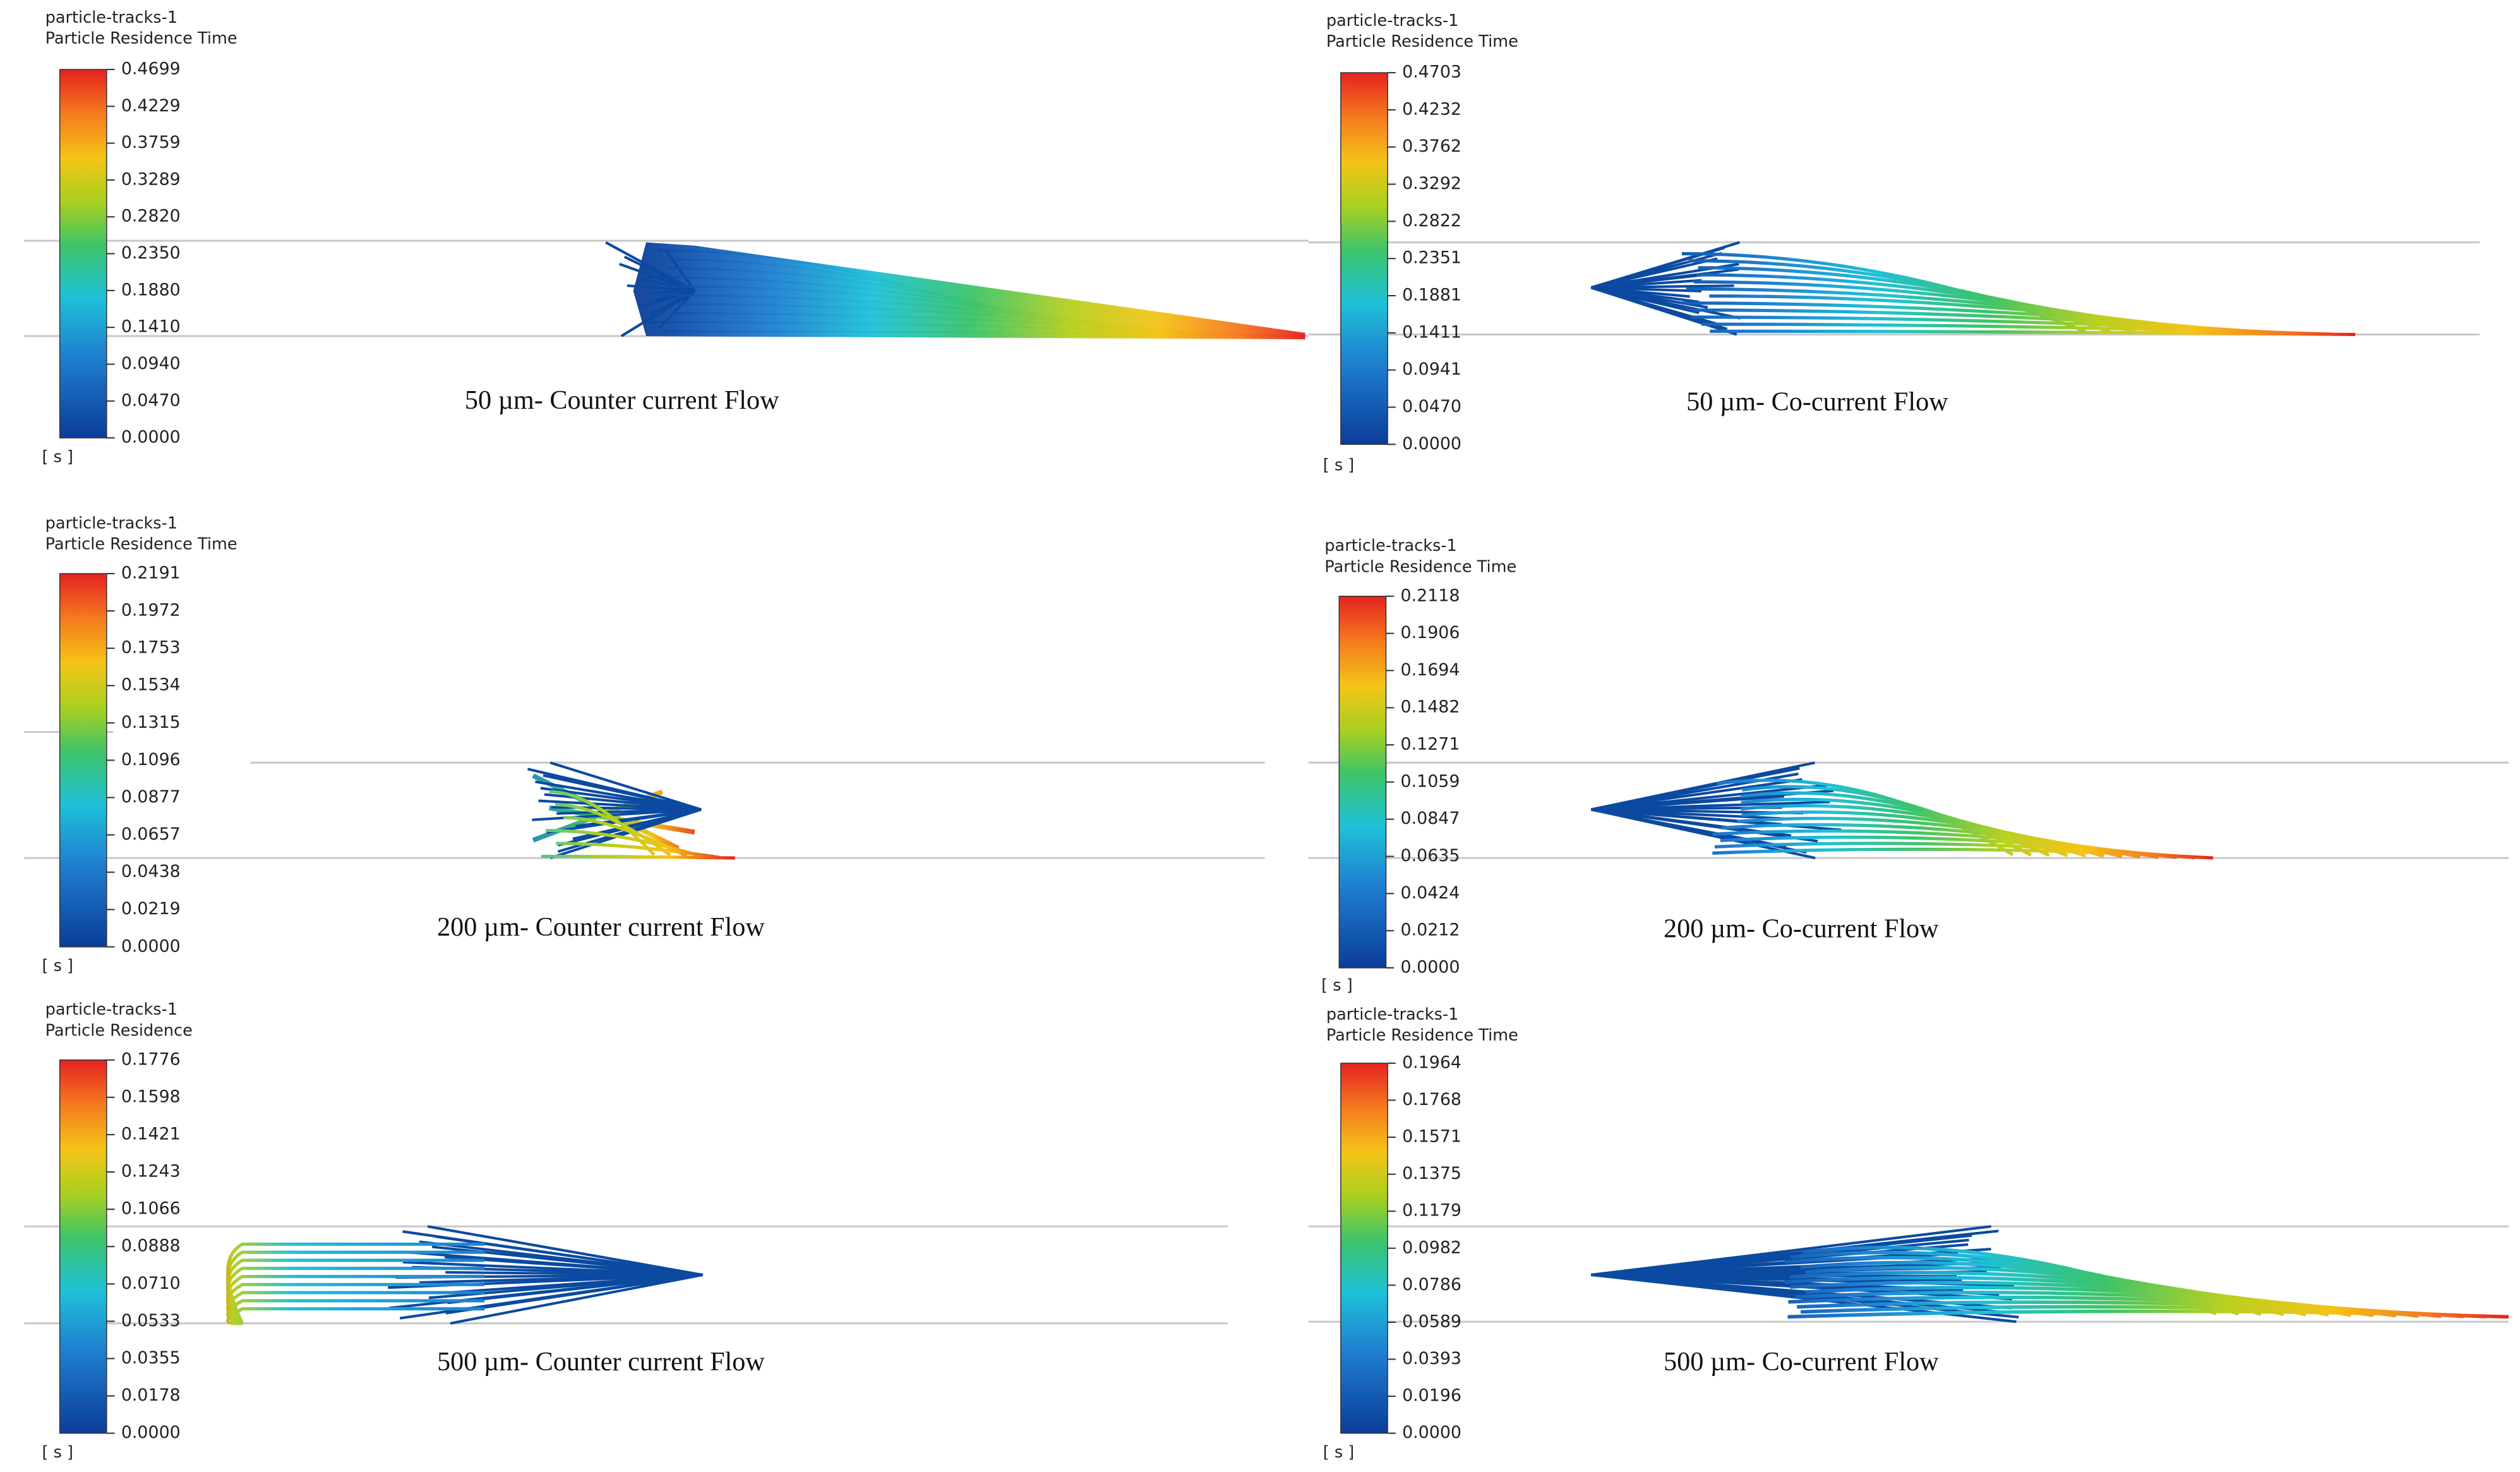 This screenshot has width=2520, height=1472. I want to click on track-bundle, so click(969, 291).